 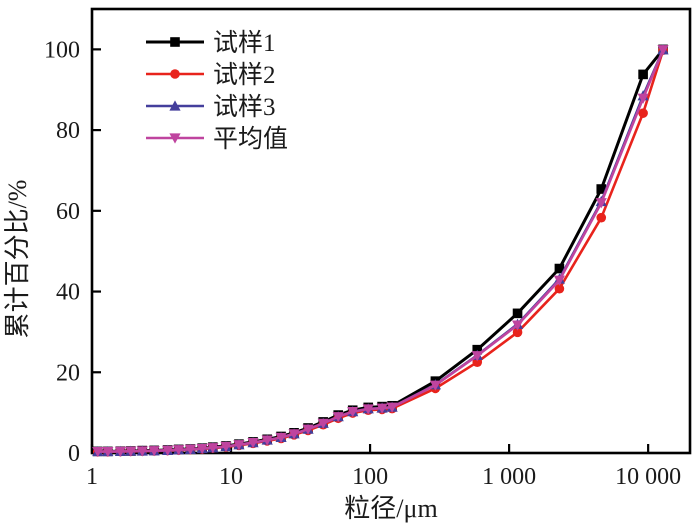 I want to click on legend-label-3: 平均值, so click(x=250, y=139).